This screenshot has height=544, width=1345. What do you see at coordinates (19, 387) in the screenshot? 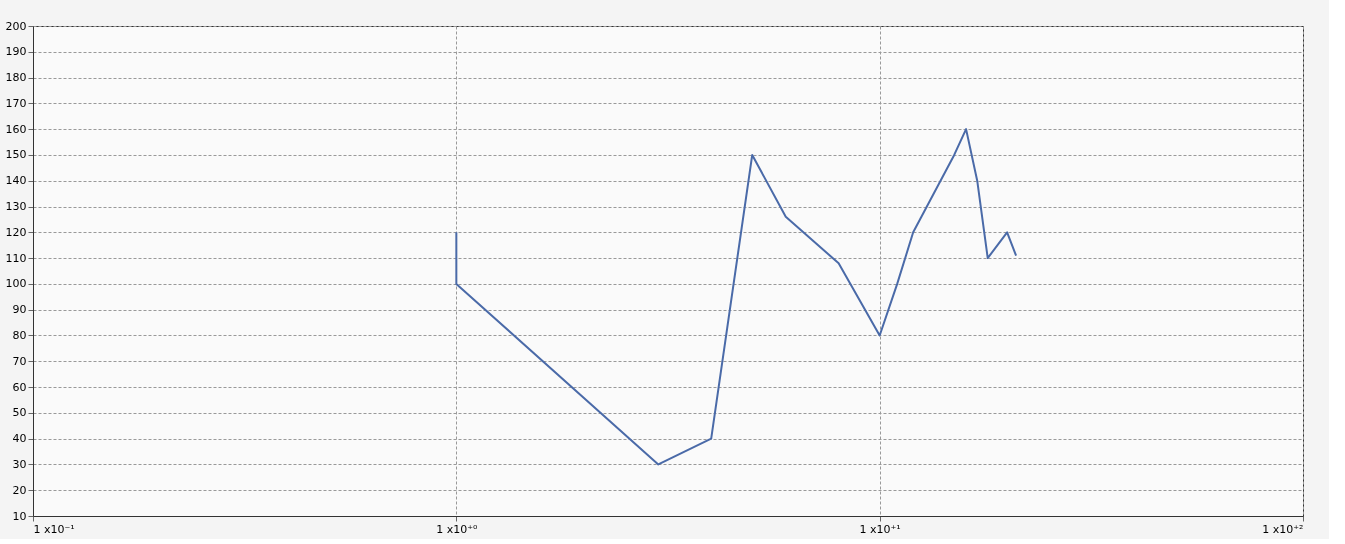
I see `y-tick-label: 60` at bounding box center [19, 387].